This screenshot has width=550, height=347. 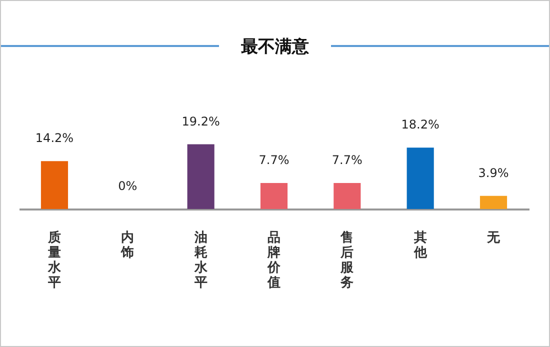 What do you see at coordinates (493, 173) in the screenshot?
I see `data-label: 3.9%` at bounding box center [493, 173].